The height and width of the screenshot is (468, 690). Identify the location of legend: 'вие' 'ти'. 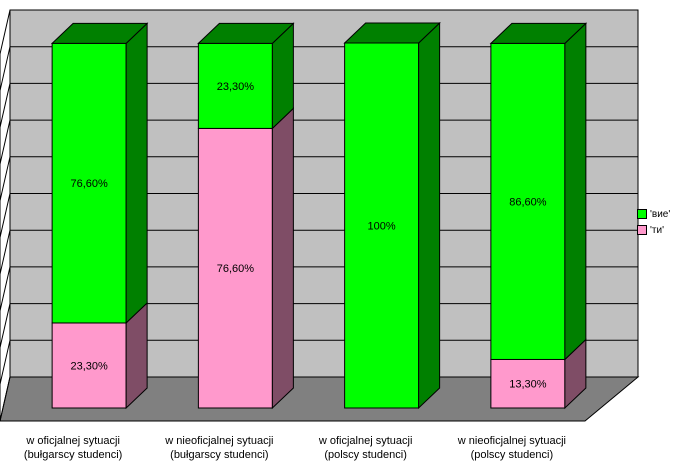
(653, 222).